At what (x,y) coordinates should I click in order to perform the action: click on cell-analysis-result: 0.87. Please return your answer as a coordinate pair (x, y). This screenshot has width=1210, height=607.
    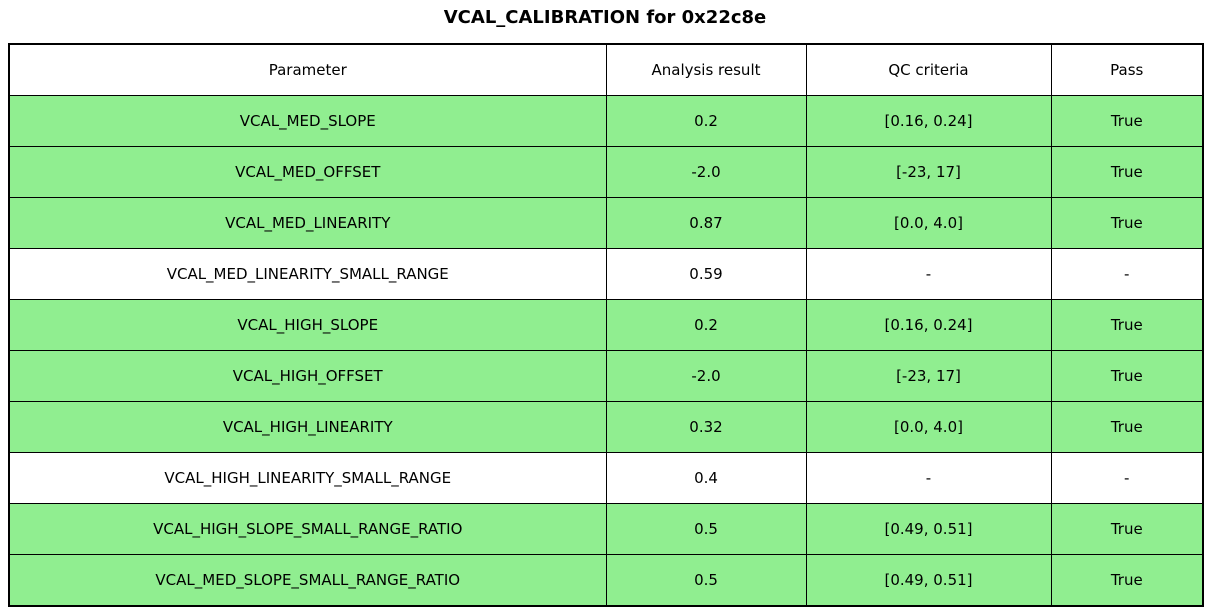
    Looking at the image, I should click on (706, 223).